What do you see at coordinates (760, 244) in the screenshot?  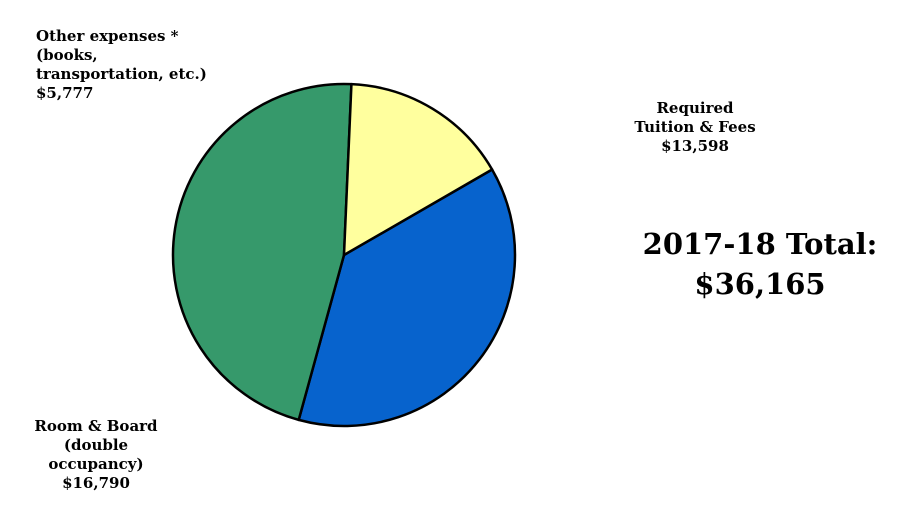 I see `total-cost-heading: 2017-18 Total:` at bounding box center [760, 244].